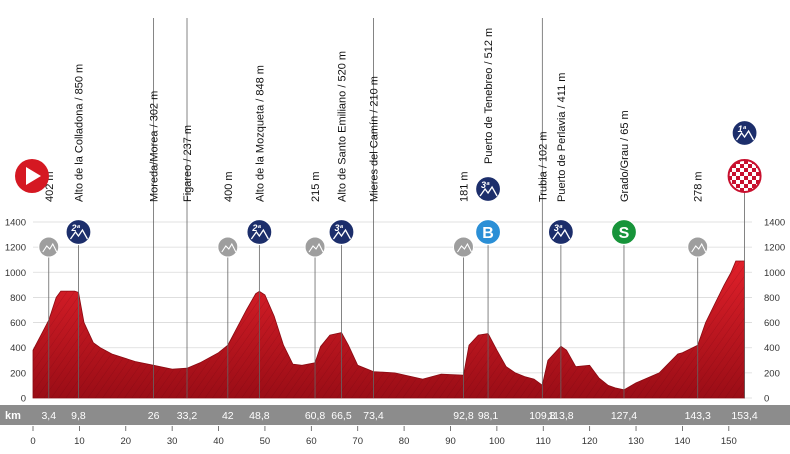 This screenshot has height=454, width=790. What do you see at coordinates (311, 441) in the screenshot?
I see `x-tick-60: 60` at bounding box center [311, 441].